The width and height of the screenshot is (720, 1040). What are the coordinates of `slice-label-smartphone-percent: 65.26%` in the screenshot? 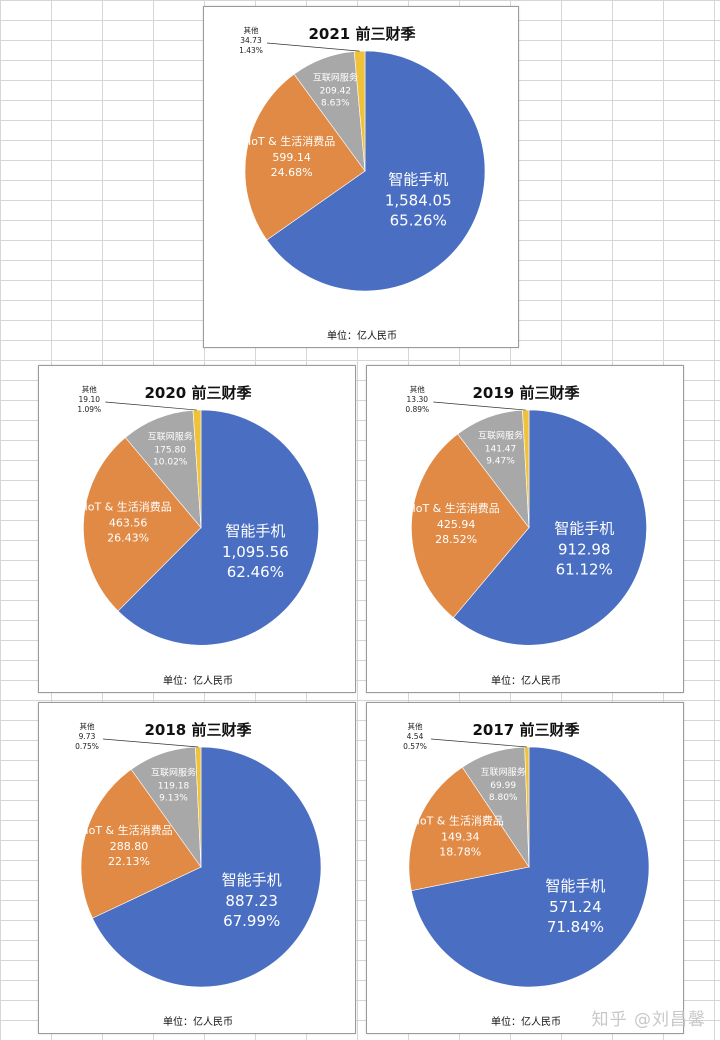 It's located at (418, 221).